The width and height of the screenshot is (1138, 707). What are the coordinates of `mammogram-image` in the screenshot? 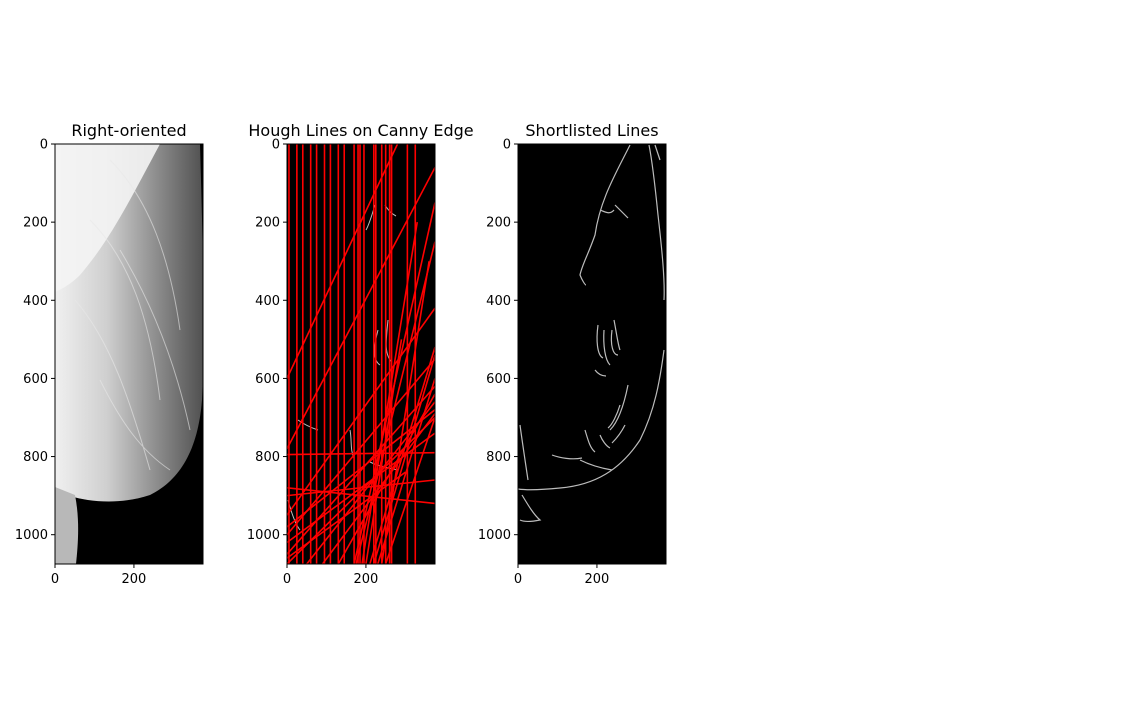 It's located at (129, 354).